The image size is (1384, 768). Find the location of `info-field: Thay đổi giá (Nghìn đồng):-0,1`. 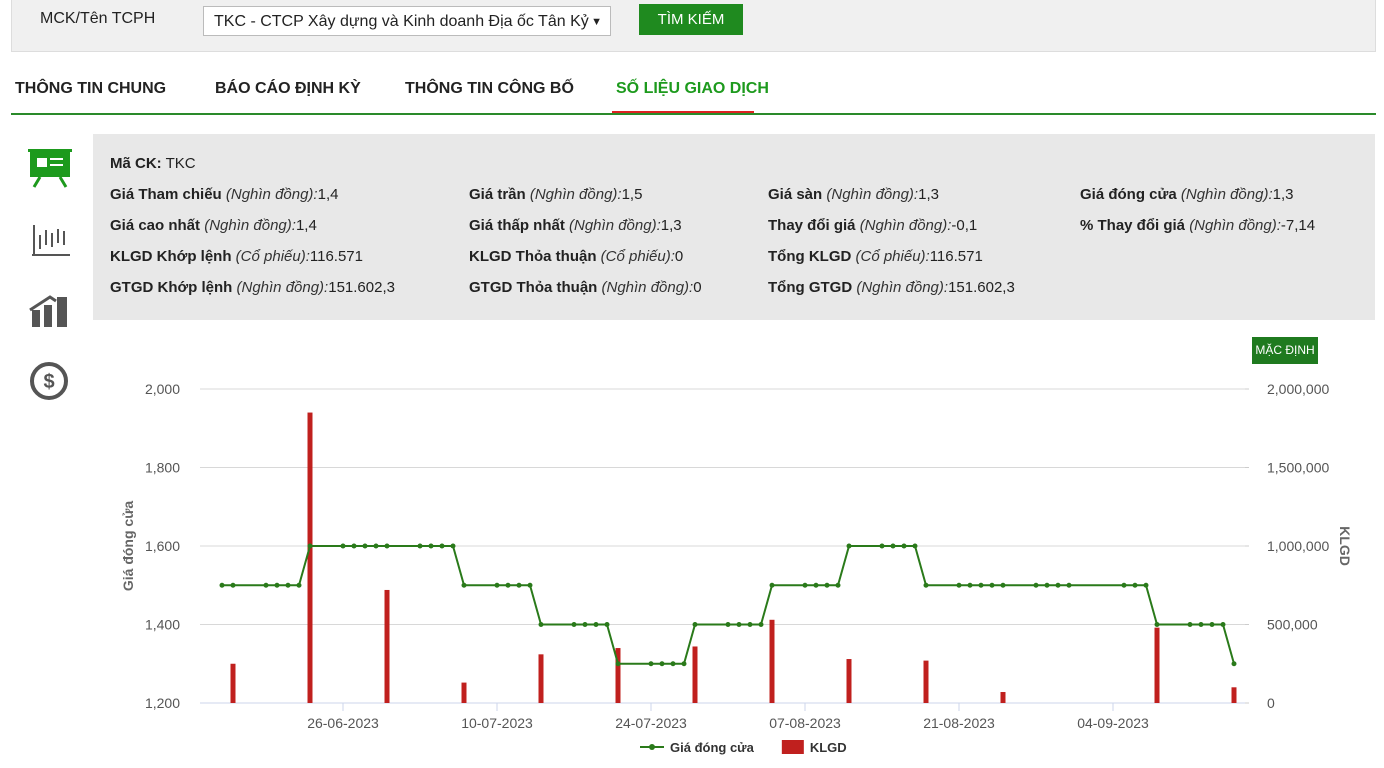

info-field: Thay đổi giá (Nghìn đồng):-0,1 is located at coordinates (872, 225).